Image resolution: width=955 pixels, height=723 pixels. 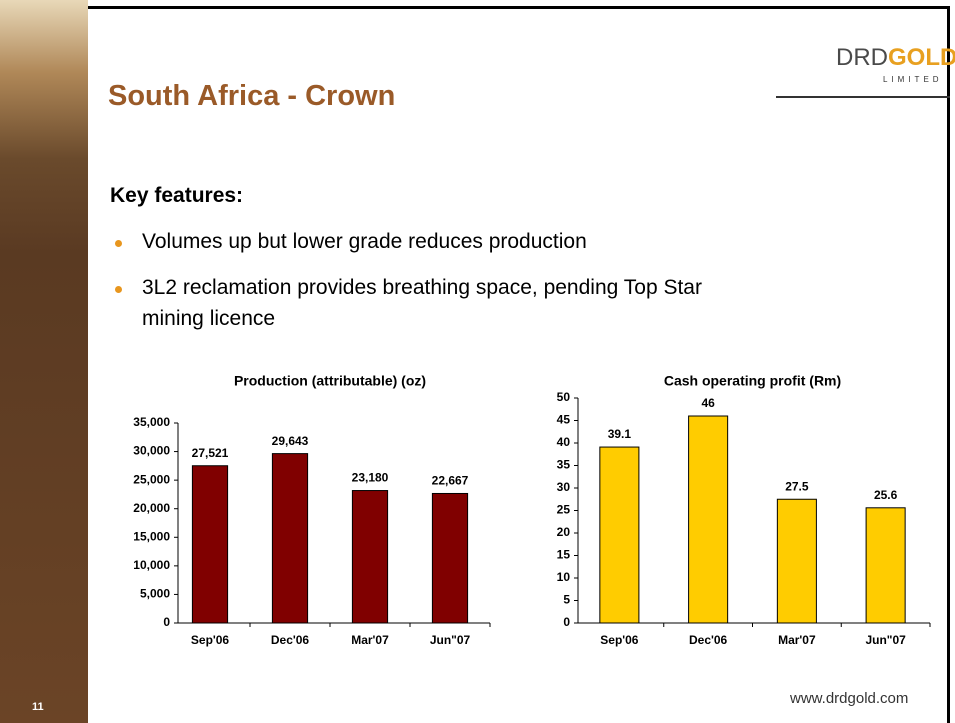 What do you see at coordinates (290, 441) in the screenshot?
I see `value-label: 29,643` at bounding box center [290, 441].